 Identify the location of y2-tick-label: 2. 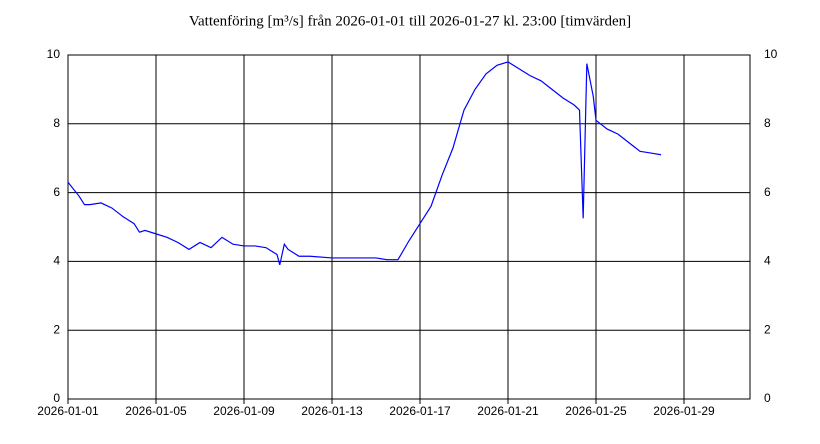
(767, 329).